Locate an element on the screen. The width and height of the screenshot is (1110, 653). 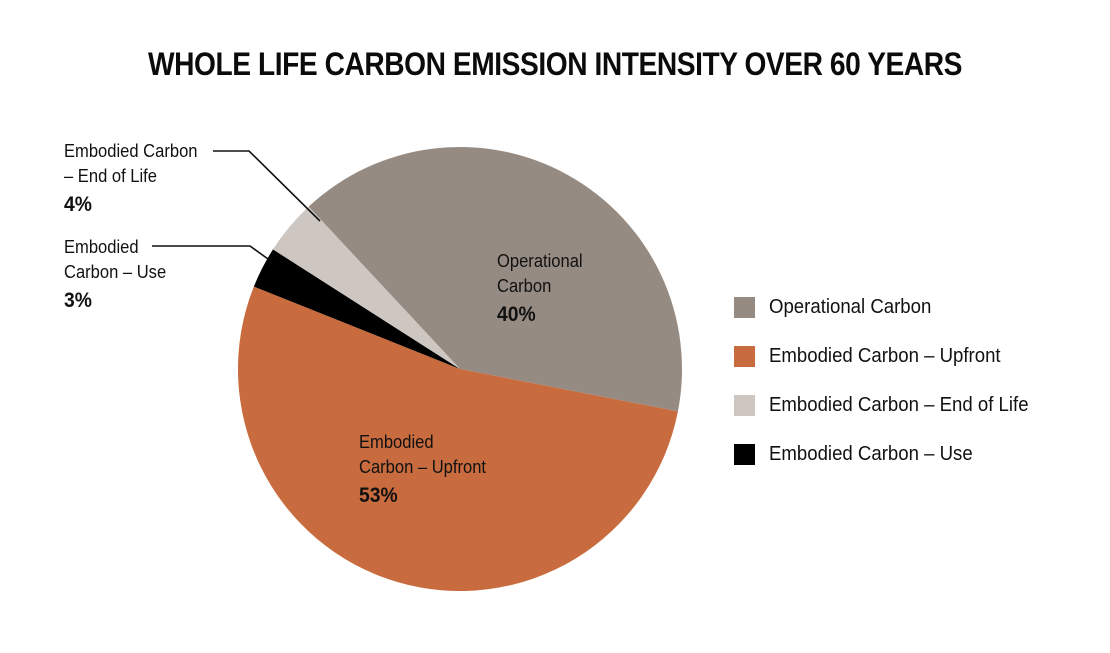
pie-slice-embodied-carbon-use is located at coordinates (356, 309).